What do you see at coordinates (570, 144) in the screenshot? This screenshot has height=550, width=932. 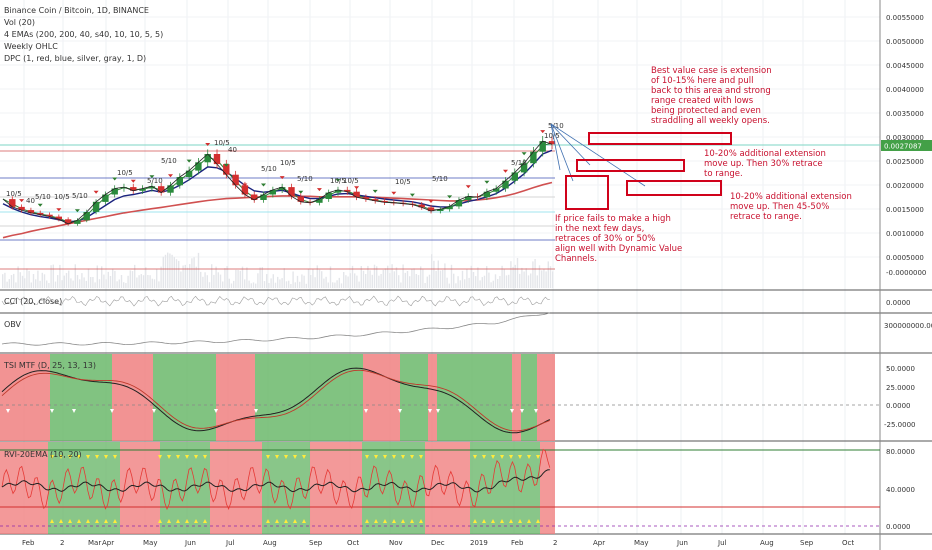 I see `arrow-line` at bounding box center [570, 144].